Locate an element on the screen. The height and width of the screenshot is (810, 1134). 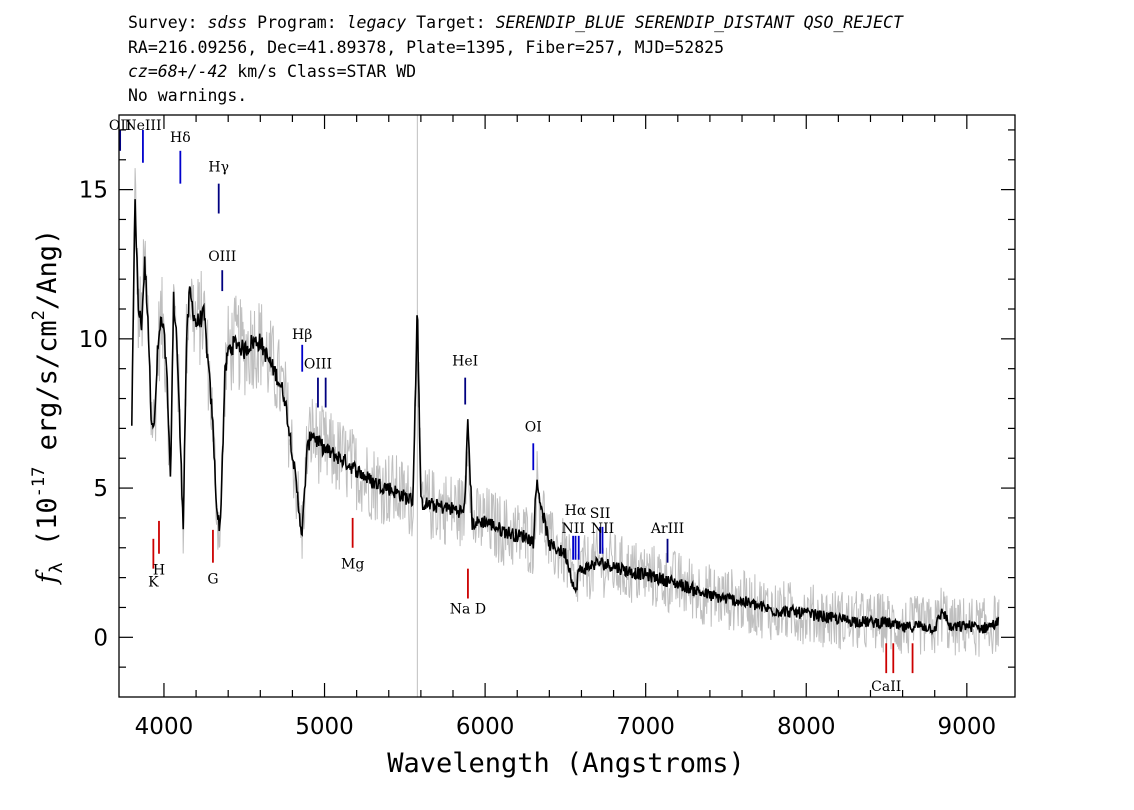
y-tick-label: 5 is located at coordinates (100, 489).